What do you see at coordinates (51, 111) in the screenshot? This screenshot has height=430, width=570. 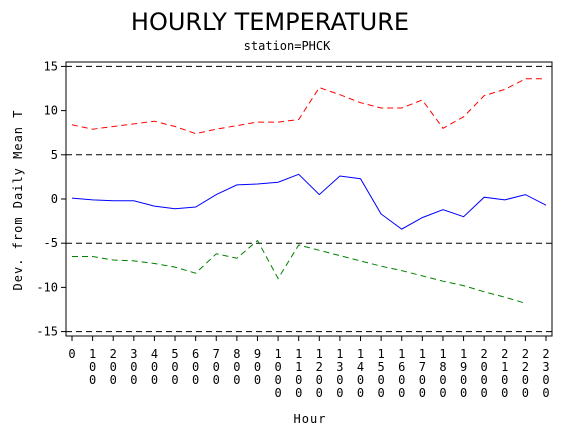 I see `y-tick-label: 10` at bounding box center [51, 111].